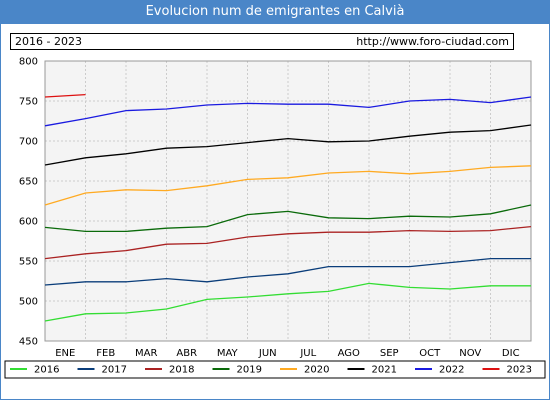 This screenshot has height=400, width=550. I want to click on y-tick-label: 500, so click(28, 302).